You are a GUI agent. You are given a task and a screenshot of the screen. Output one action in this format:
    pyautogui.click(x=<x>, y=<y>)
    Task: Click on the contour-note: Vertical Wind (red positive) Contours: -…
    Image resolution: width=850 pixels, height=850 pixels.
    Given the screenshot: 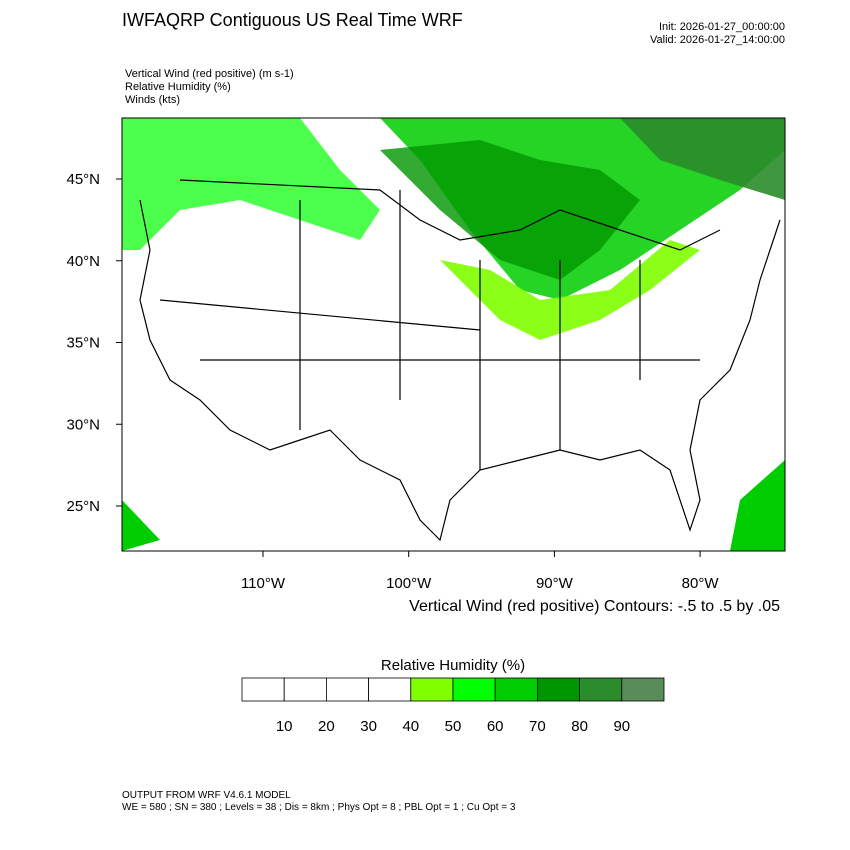 What is the action you would take?
    pyautogui.click(x=594, y=606)
    